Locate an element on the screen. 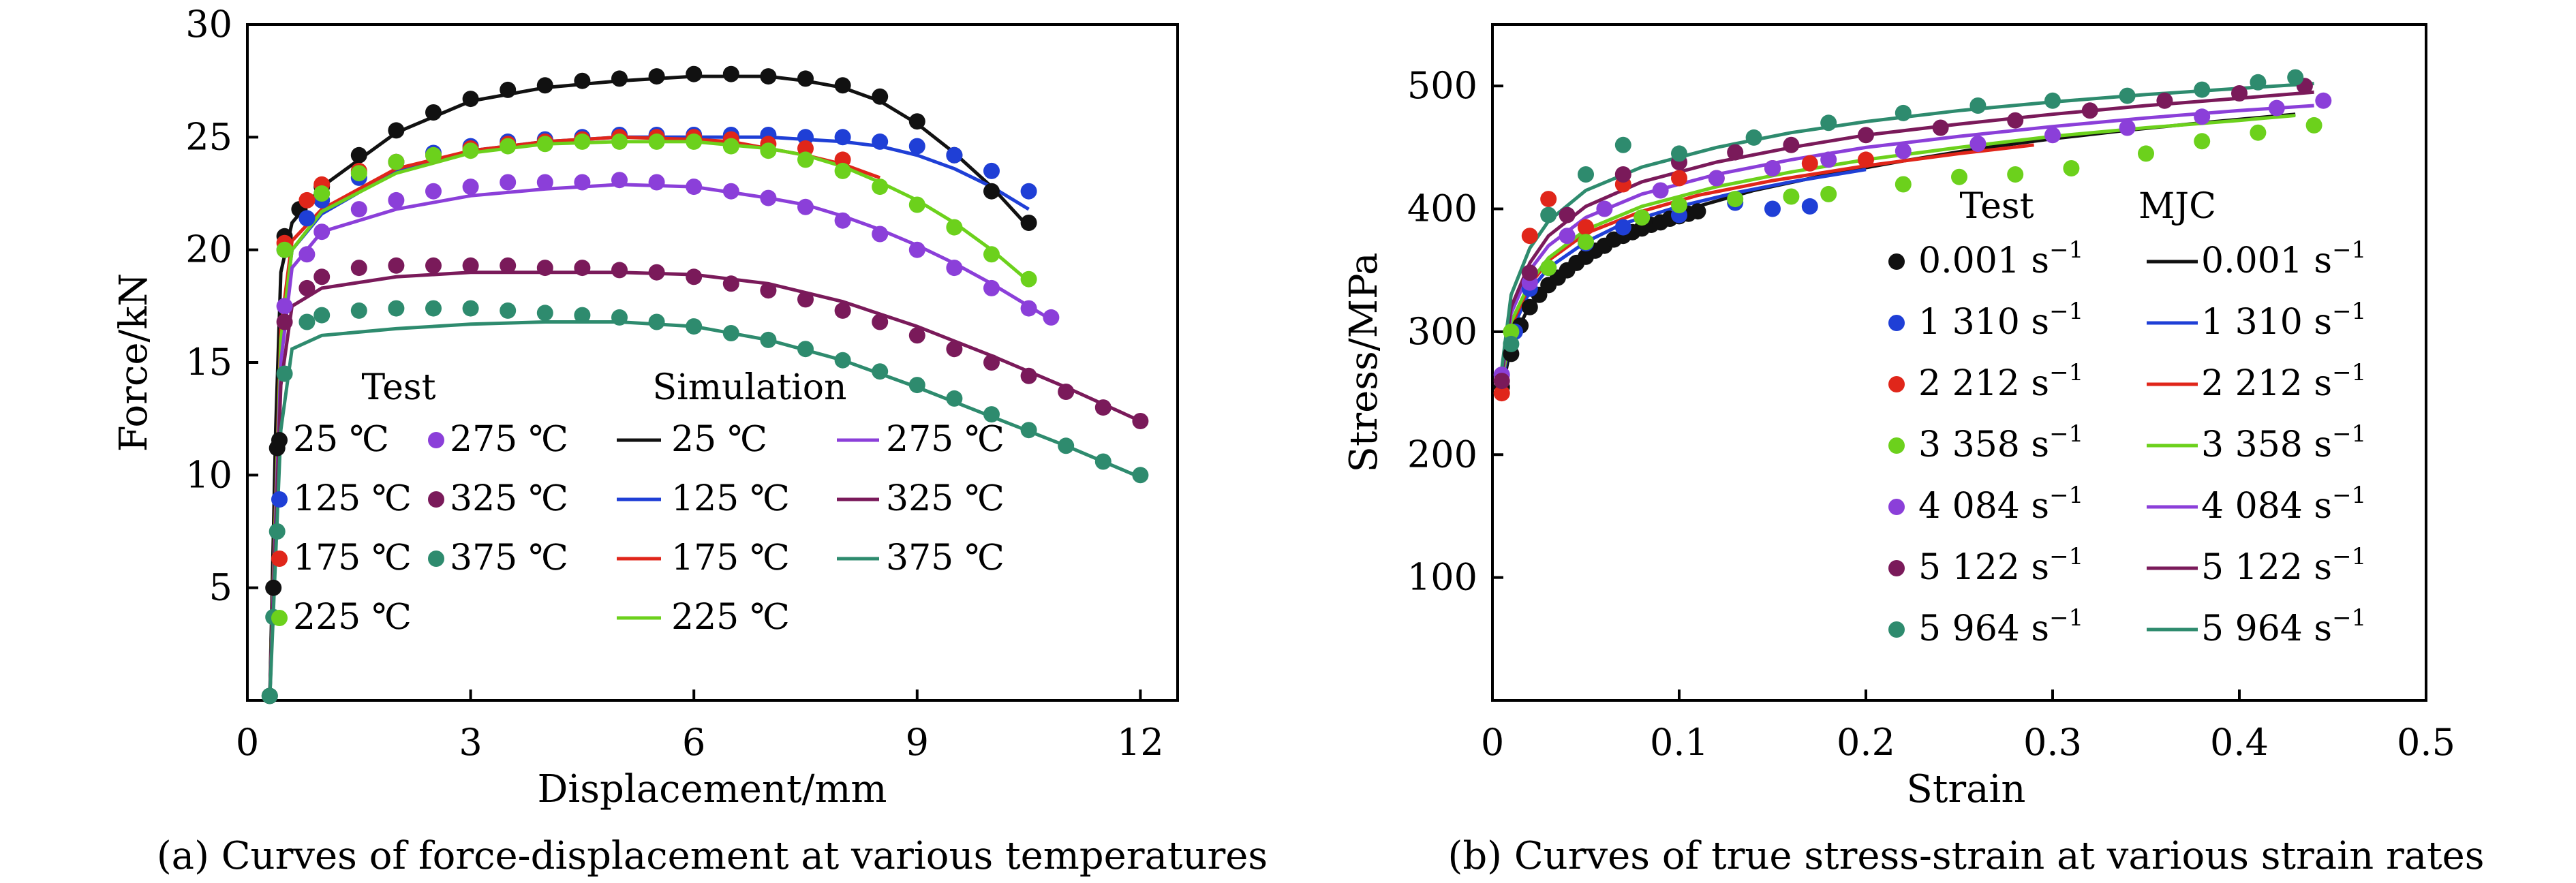 This screenshot has height=883, width=2576. y-tick-label: 30 is located at coordinates (208, 24).